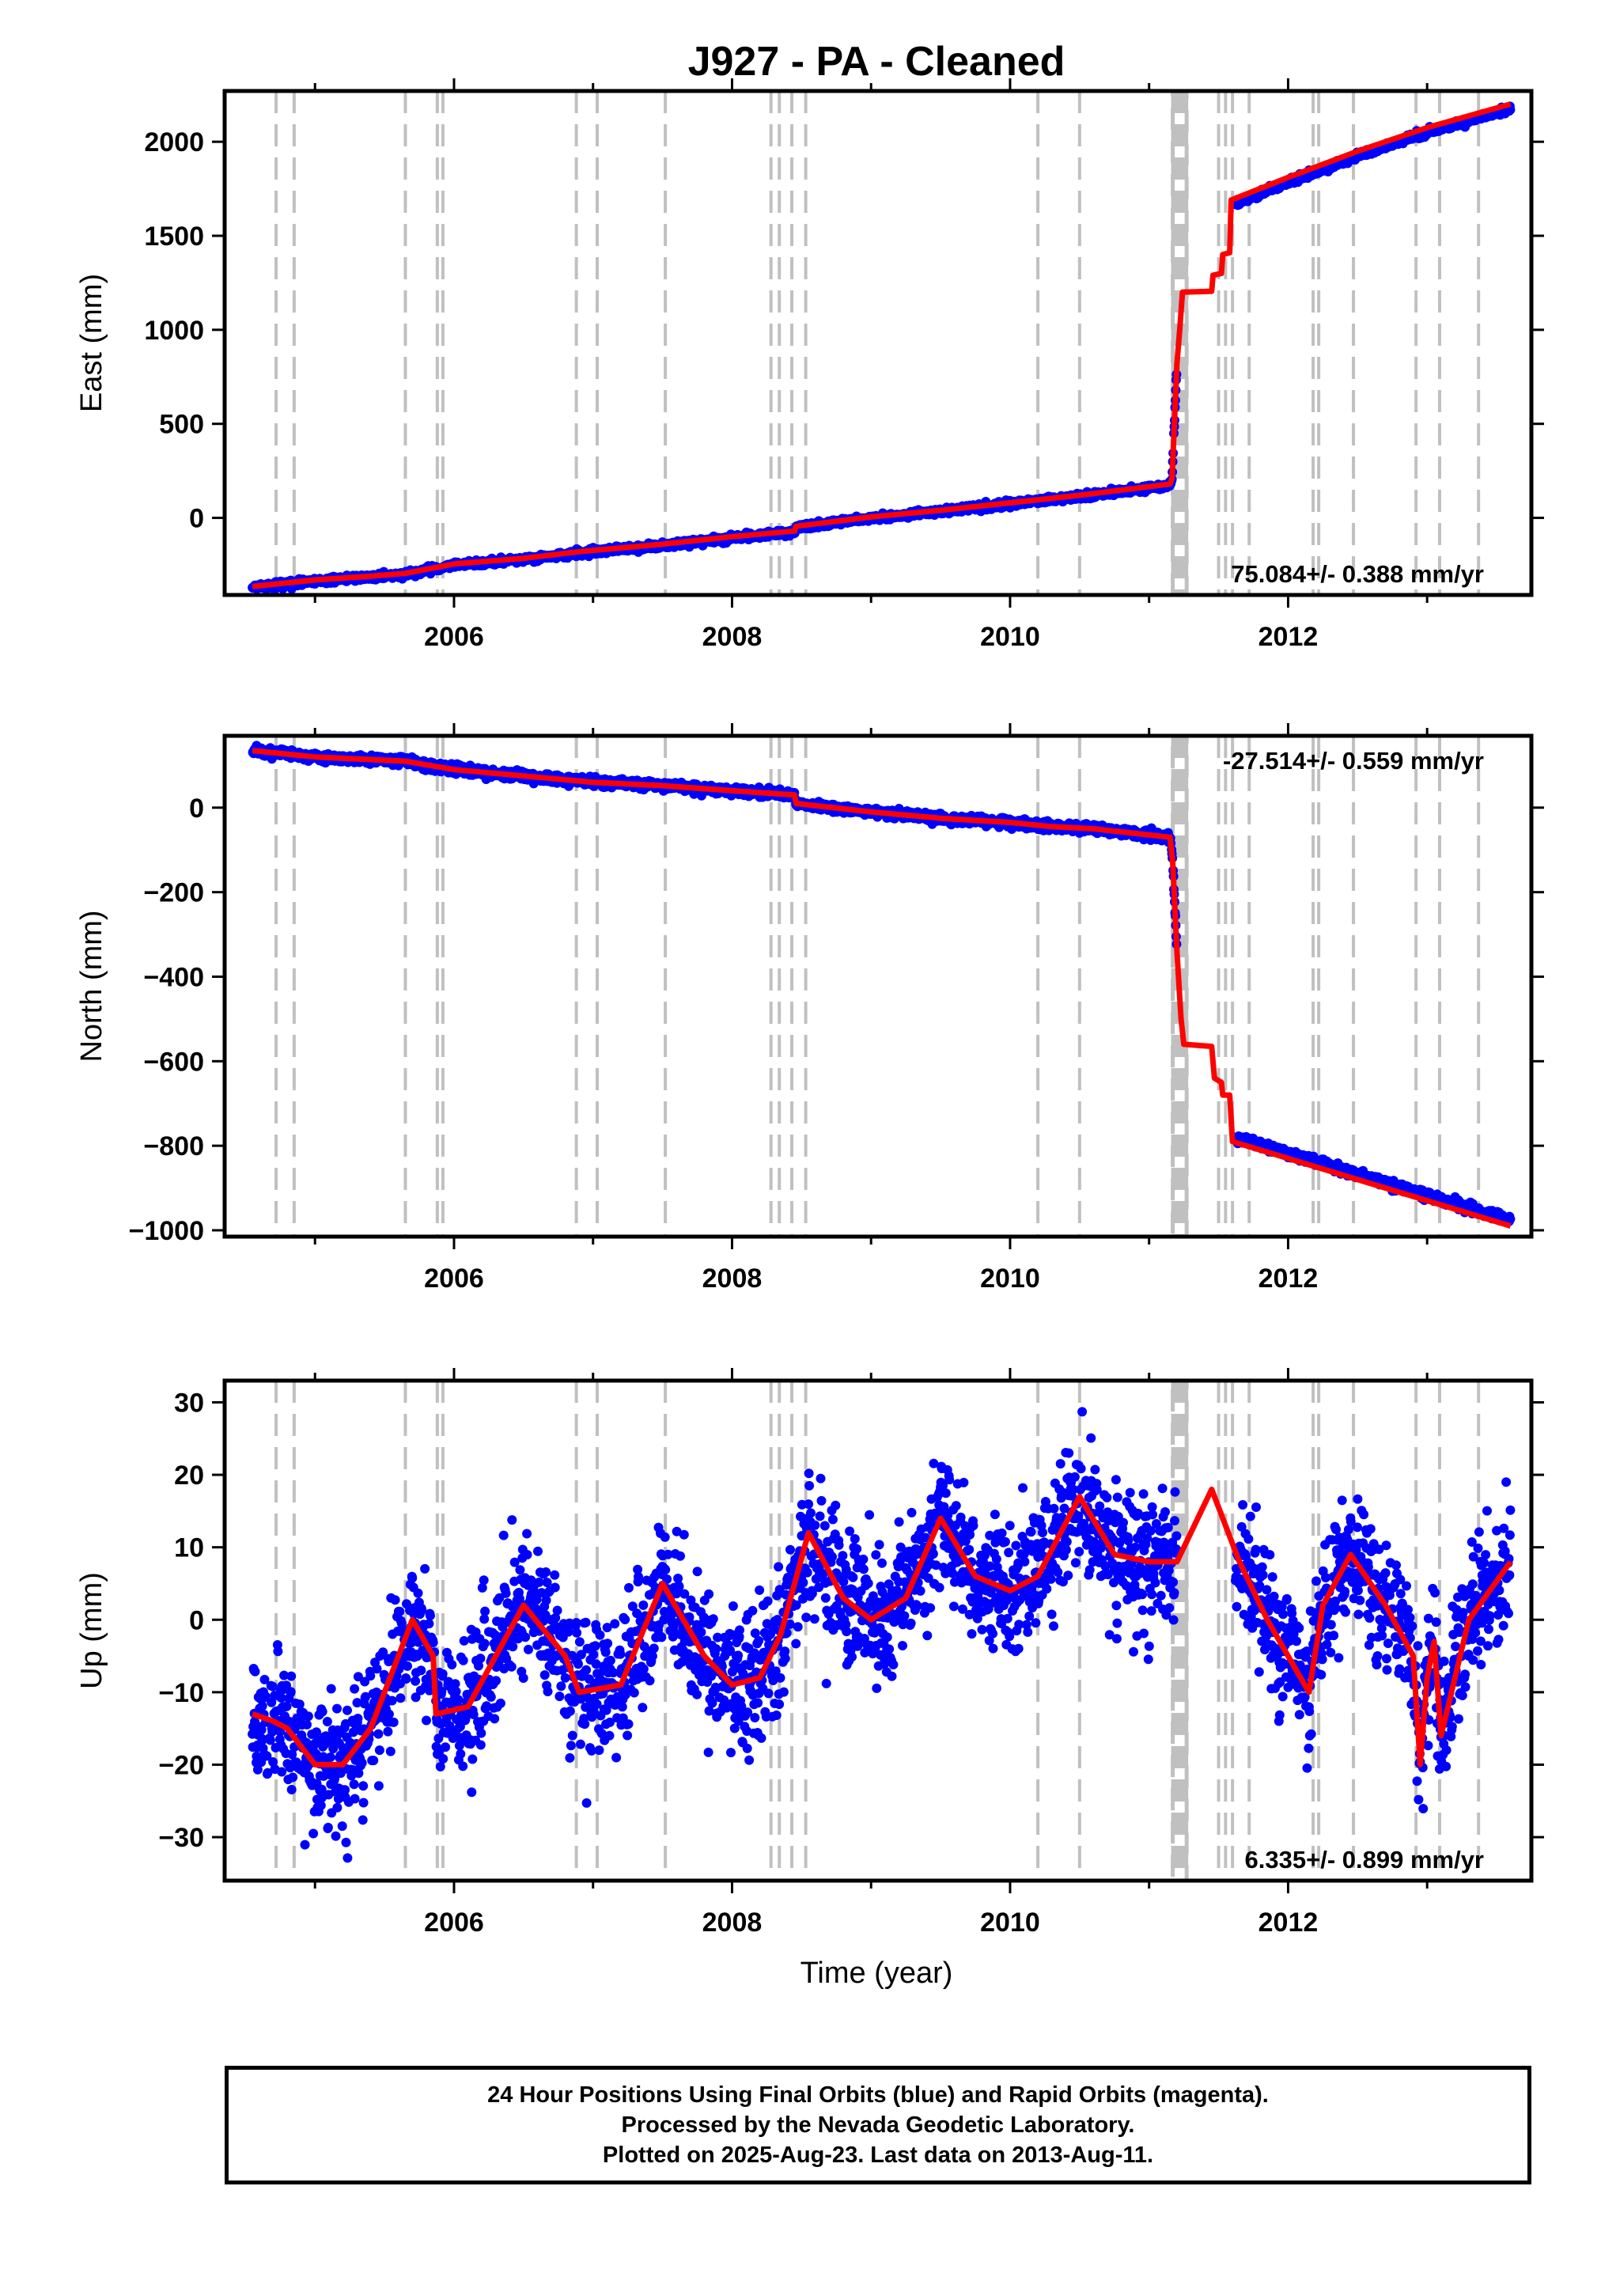  What do you see at coordinates (1358, 574) in the screenshot?
I see `rate-label: 75.084+/- 0.388 mm/yr` at bounding box center [1358, 574].